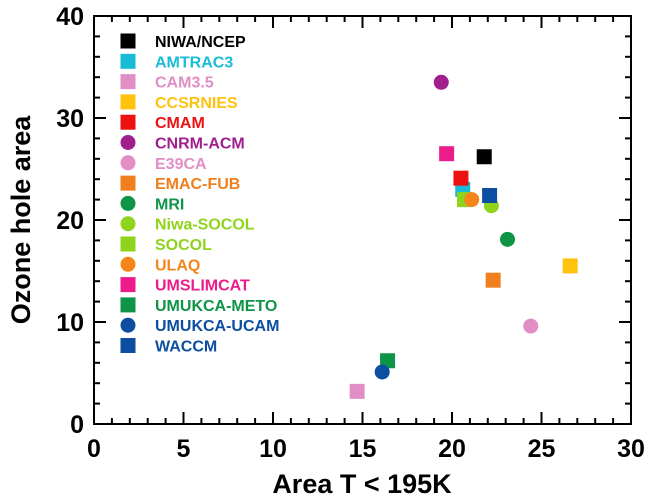 The image size is (650, 496). I want to click on data-point-waccm, so click(490, 196).